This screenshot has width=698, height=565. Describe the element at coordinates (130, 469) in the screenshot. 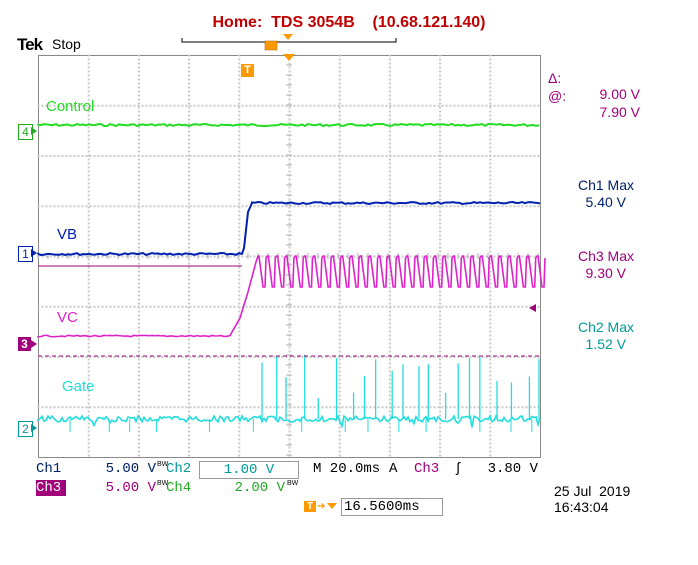

I see `ch1-scale: 5.00 V` at that location.